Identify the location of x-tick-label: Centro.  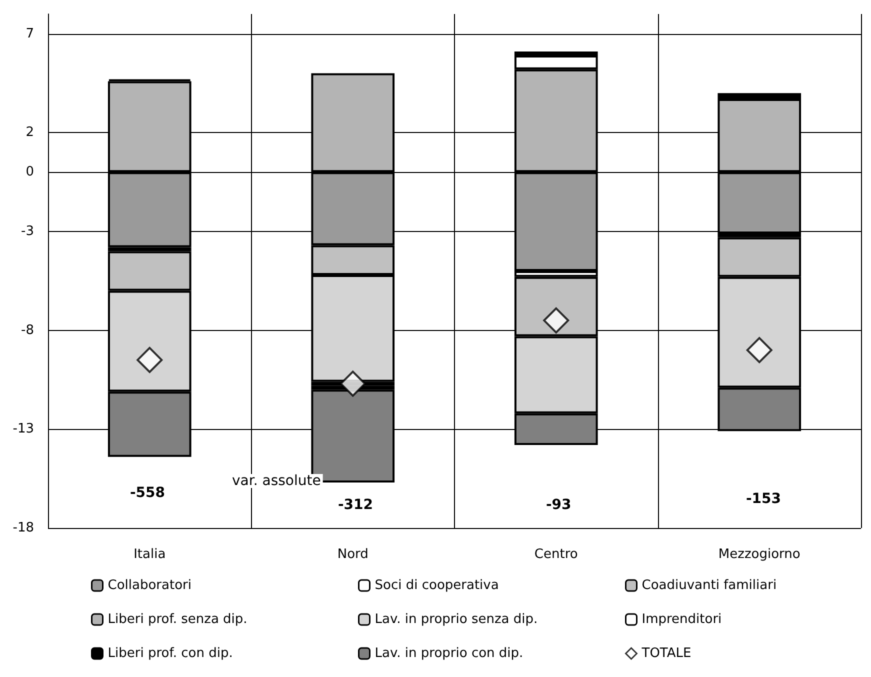
(556, 554).